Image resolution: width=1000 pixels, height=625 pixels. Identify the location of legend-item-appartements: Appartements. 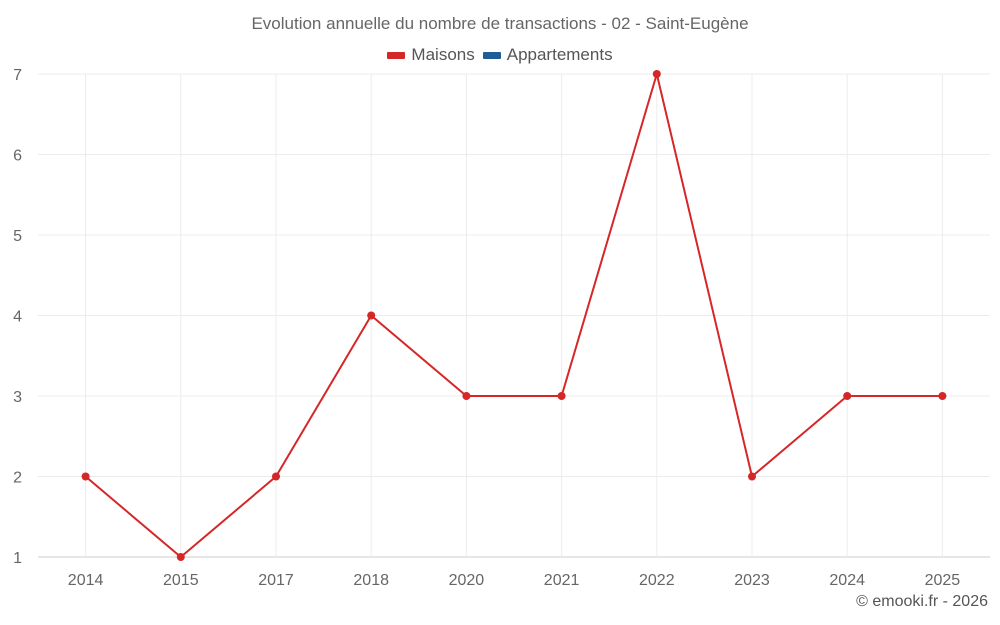
(547, 55).